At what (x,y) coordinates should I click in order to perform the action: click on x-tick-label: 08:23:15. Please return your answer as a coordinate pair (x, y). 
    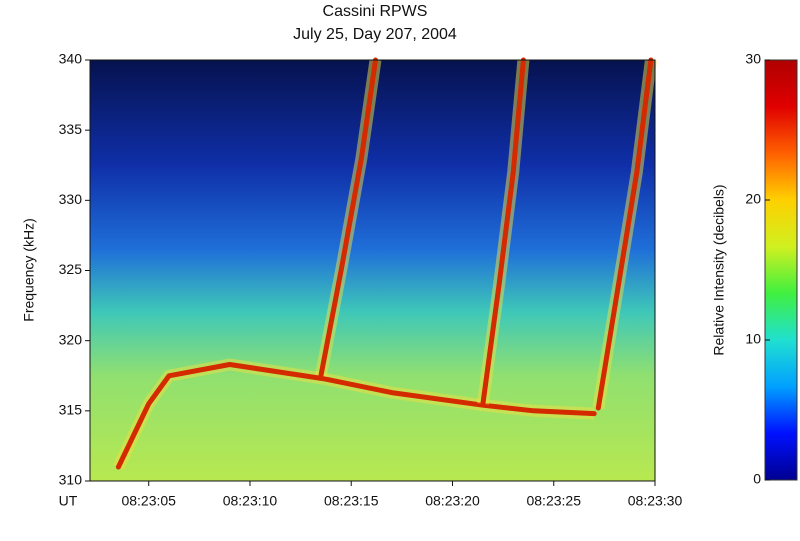
    Looking at the image, I should click on (351, 501).